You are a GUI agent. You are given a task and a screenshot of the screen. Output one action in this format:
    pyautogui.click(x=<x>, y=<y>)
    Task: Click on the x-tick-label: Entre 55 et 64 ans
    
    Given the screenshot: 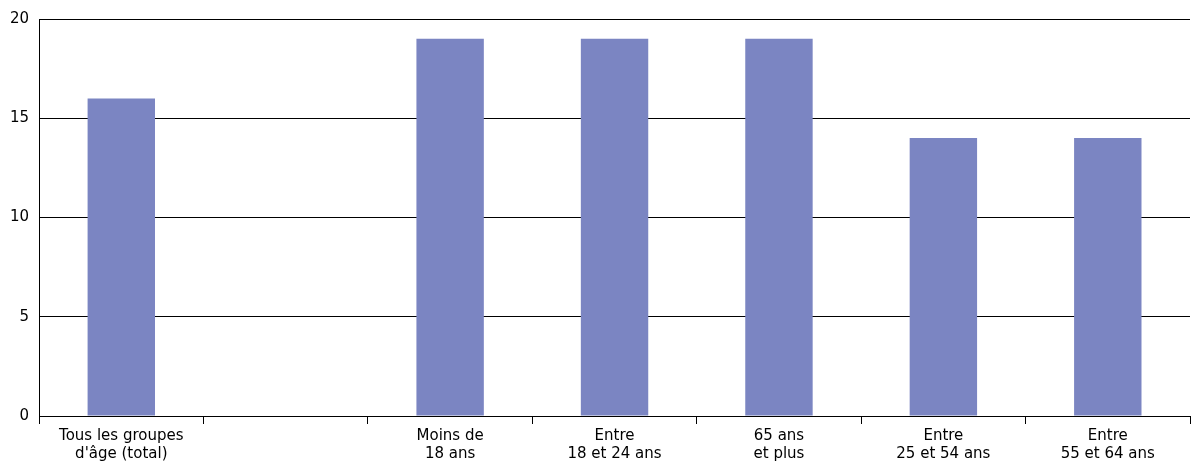 What is the action you would take?
    pyautogui.click(x=1108, y=443)
    